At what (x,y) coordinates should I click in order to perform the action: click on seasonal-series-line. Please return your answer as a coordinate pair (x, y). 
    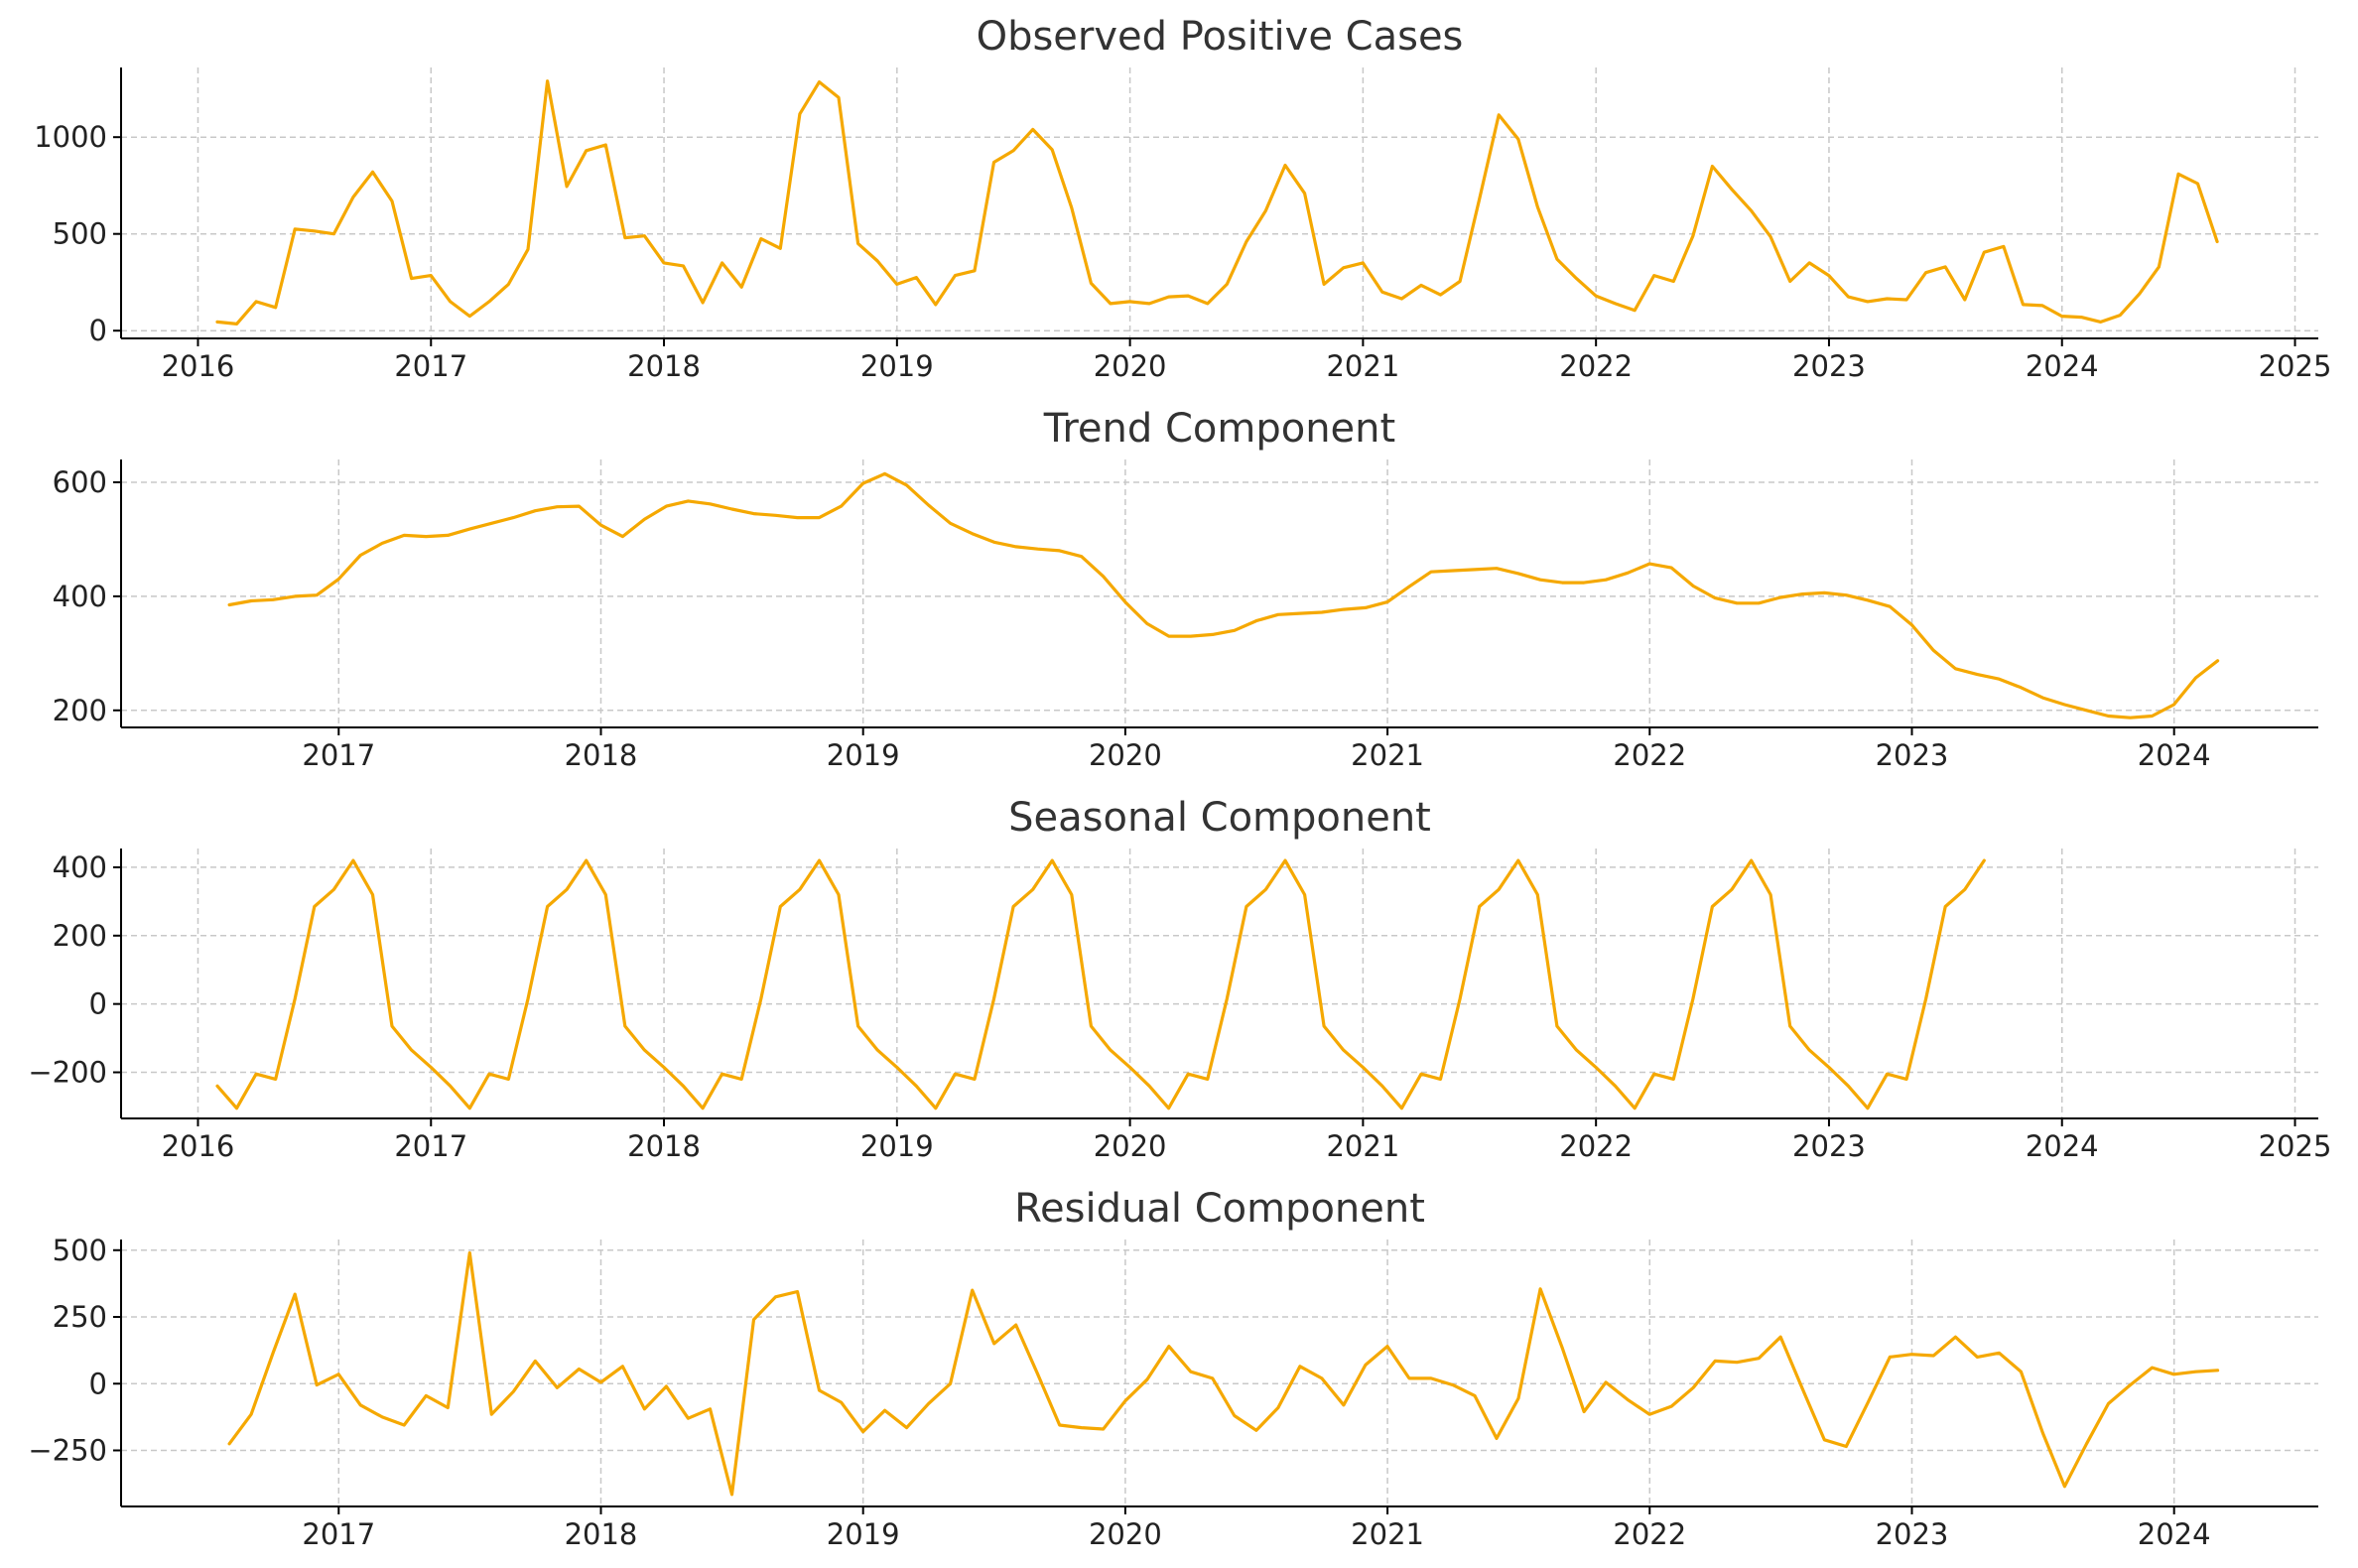
    Looking at the image, I should click on (1100, 984).